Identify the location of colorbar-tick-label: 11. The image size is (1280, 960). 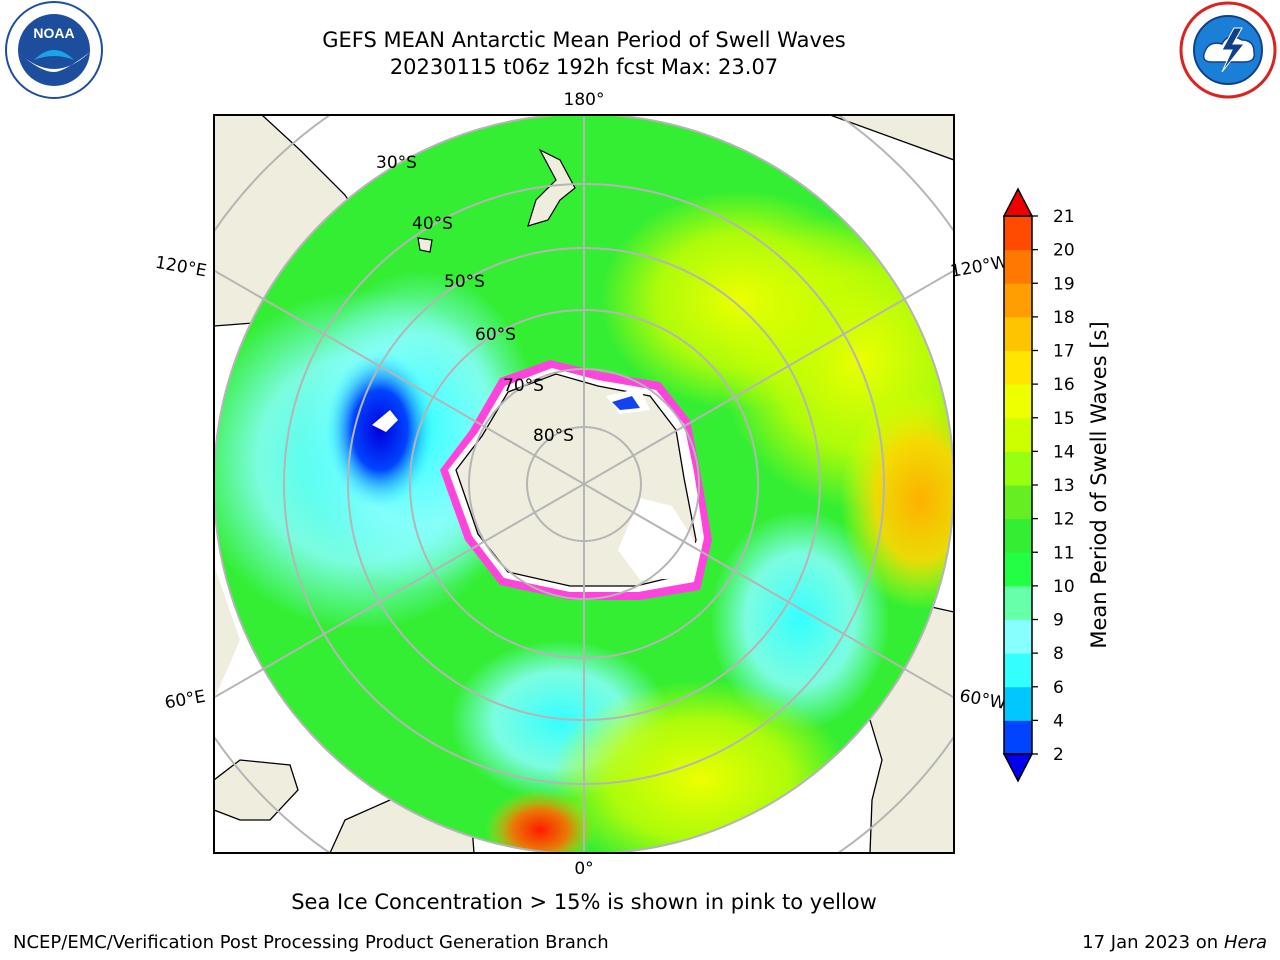
(1064, 553).